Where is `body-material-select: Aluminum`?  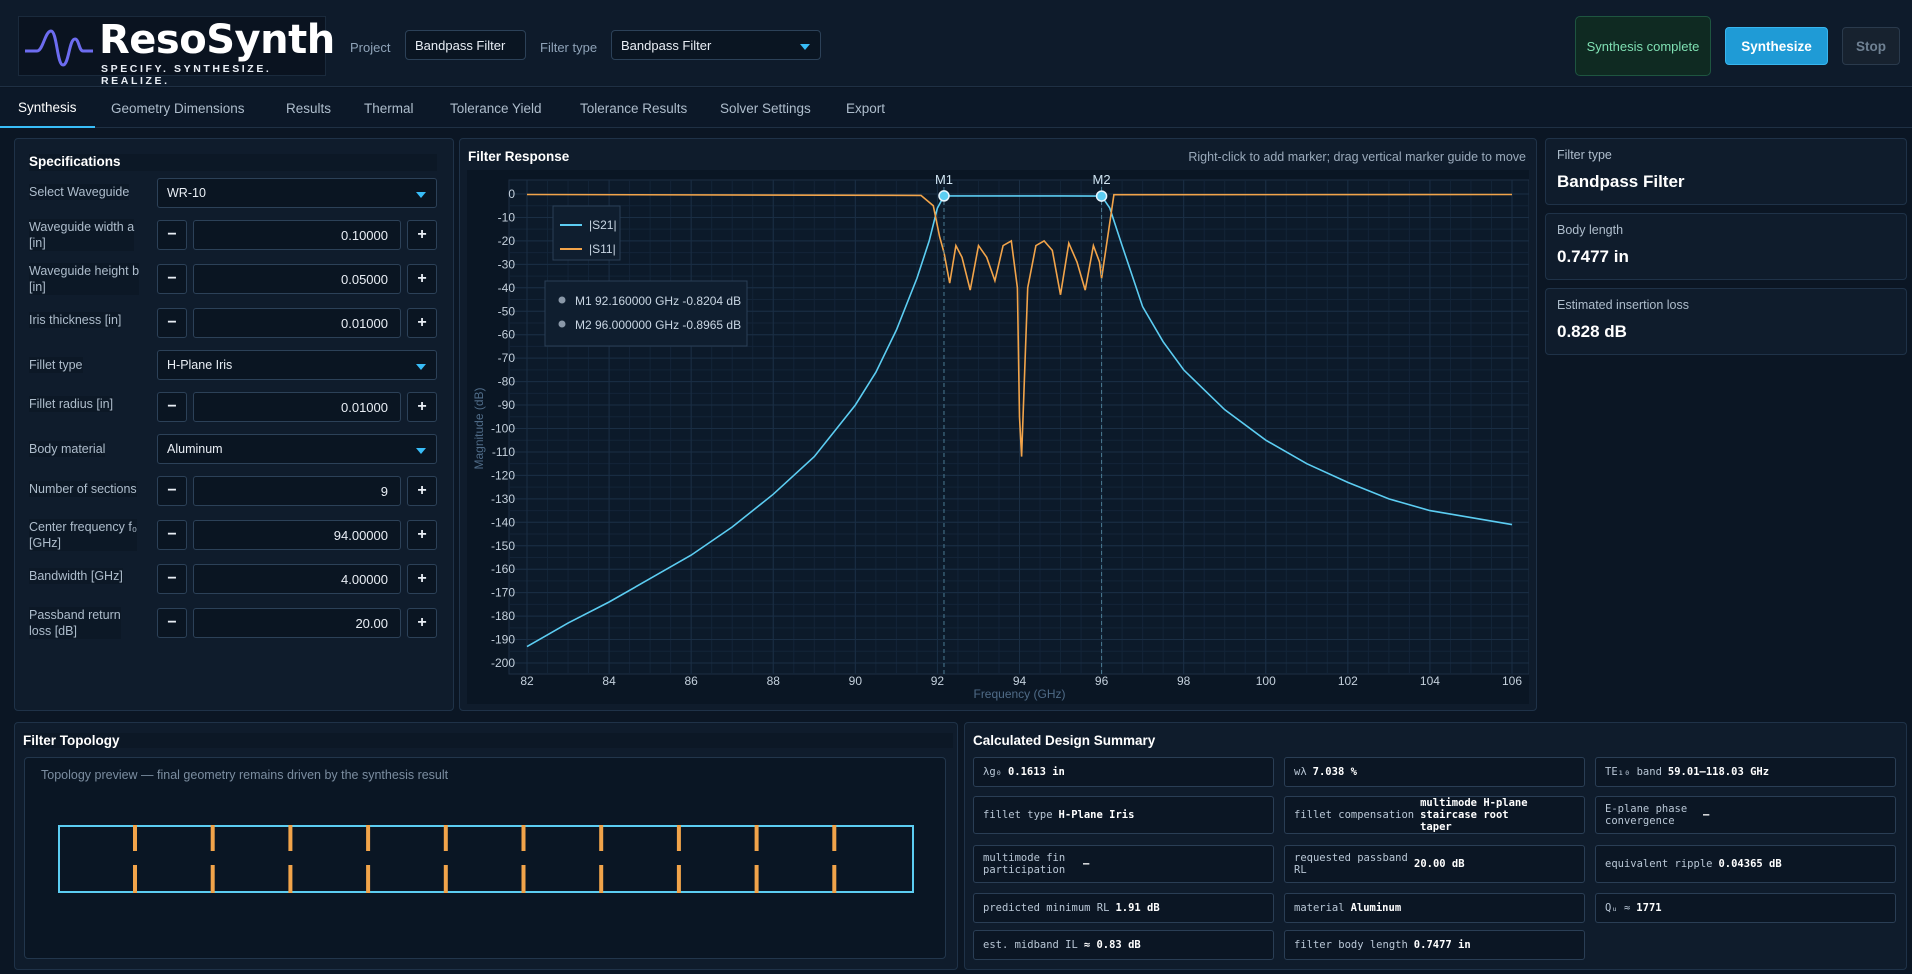 body-material-select: Aluminum is located at coordinates (297, 449).